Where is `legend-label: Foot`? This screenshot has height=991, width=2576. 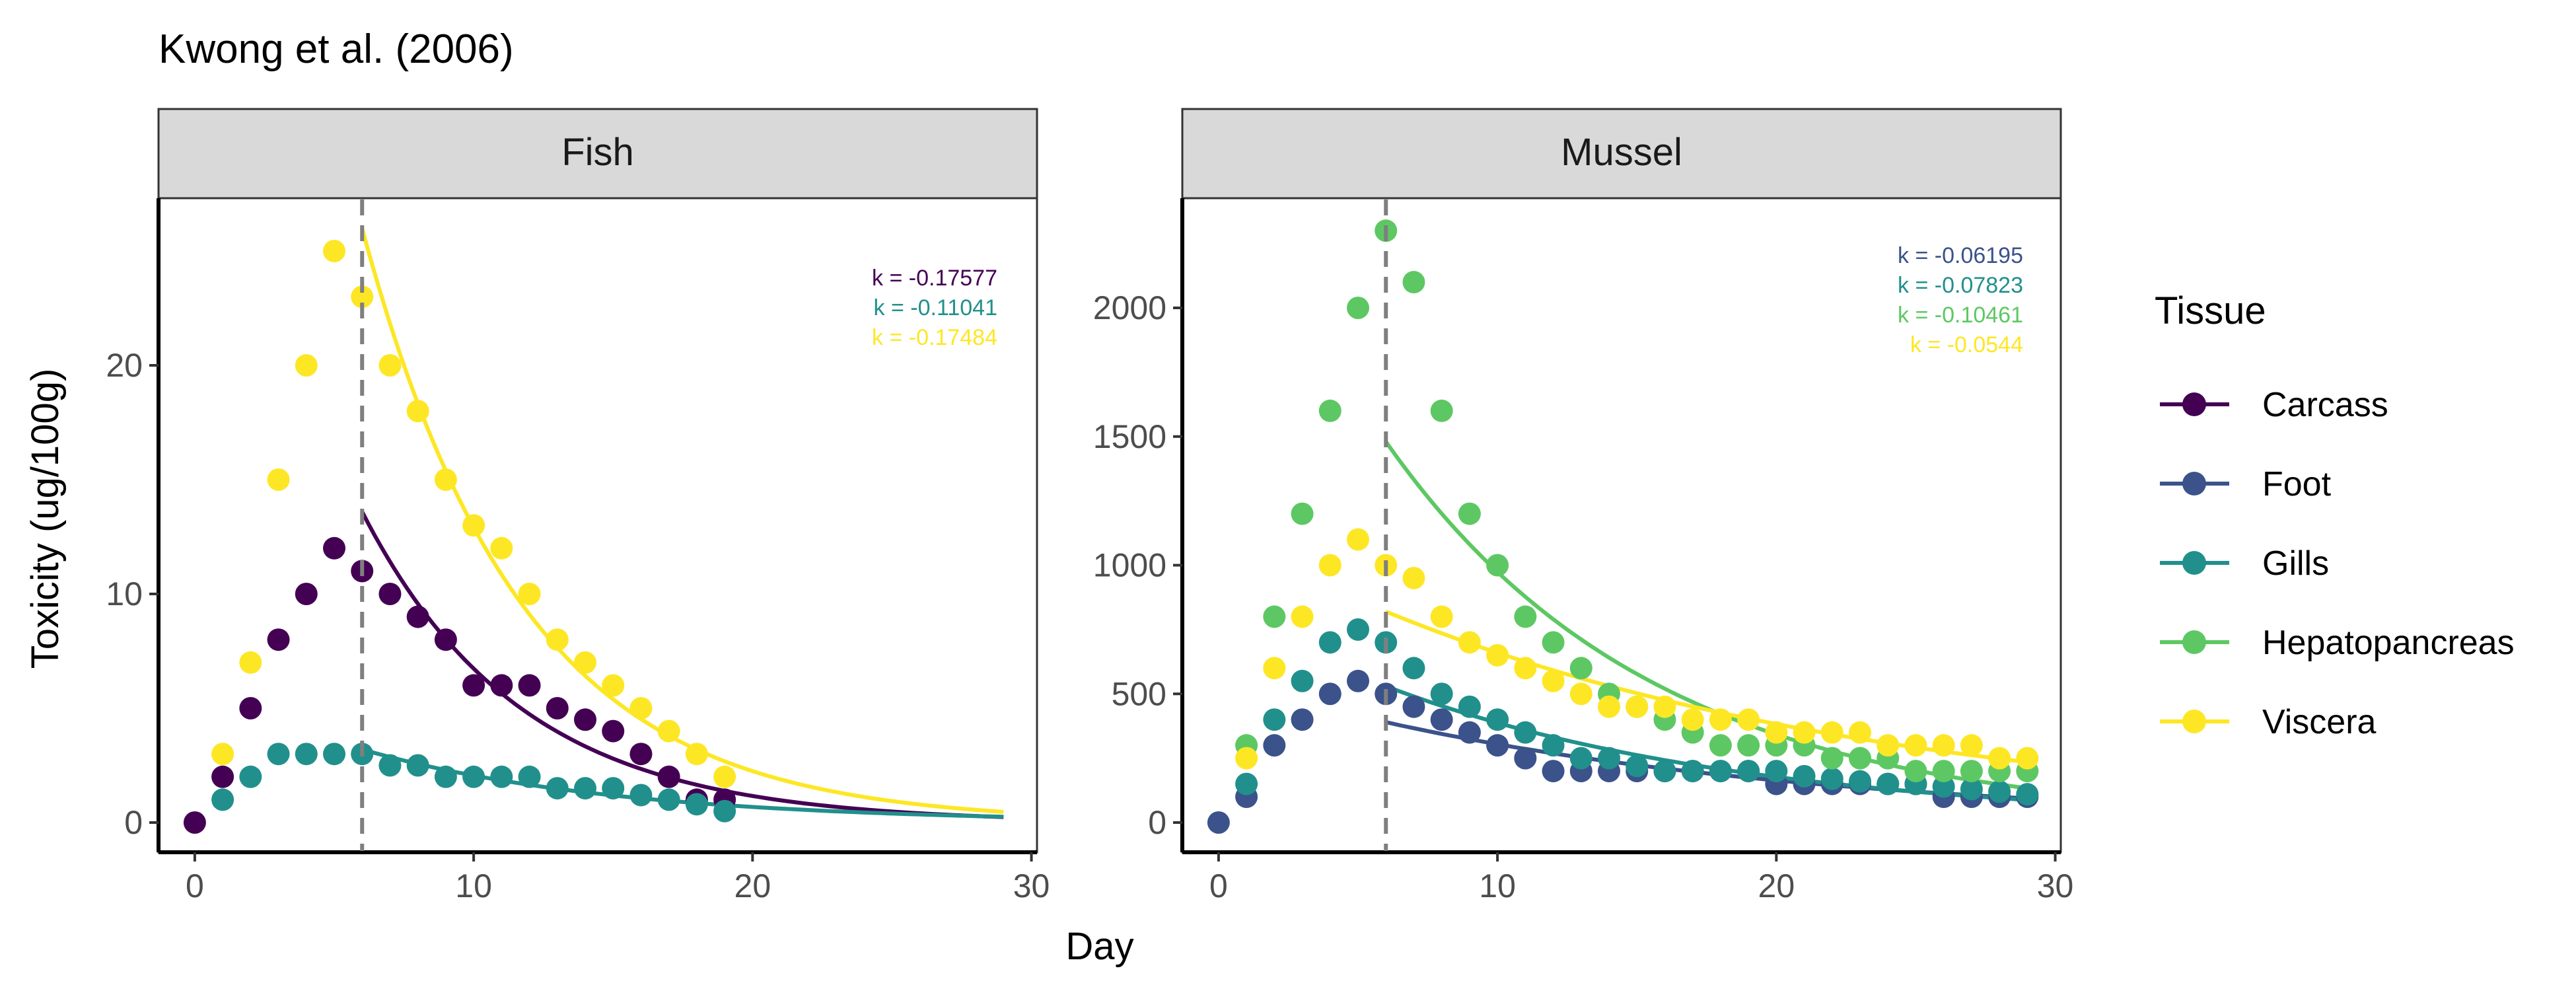 legend-label: Foot is located at coordinates (2297, 484).